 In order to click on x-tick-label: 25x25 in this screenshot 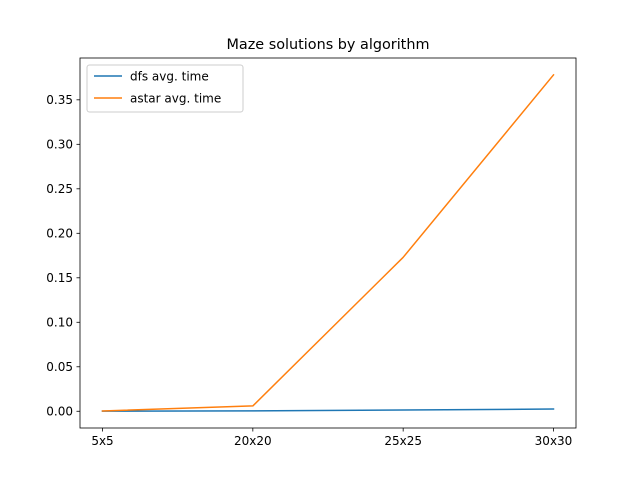, I will do `click(403, 441)`.